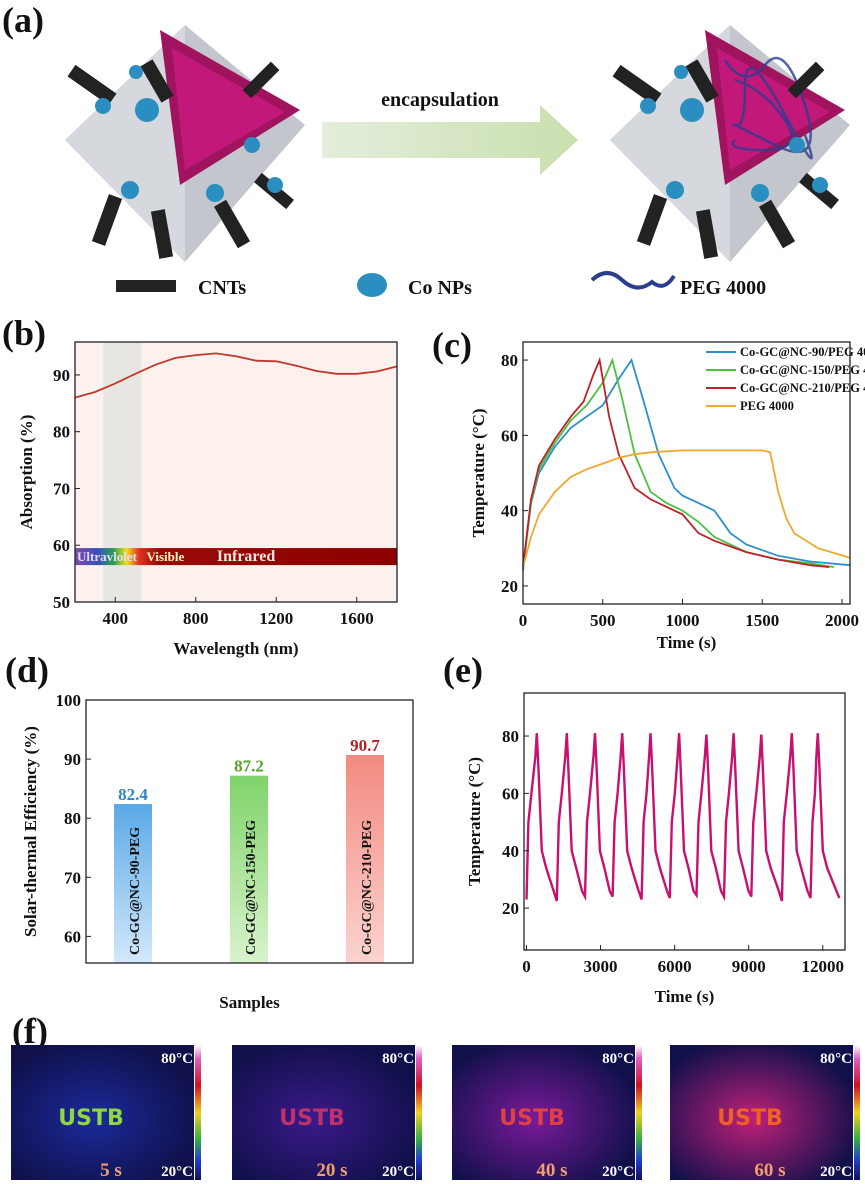 Image resolution: width=865 pixels, height=1184 pixels. What do you see at coordinates (440, 288) in the screenshot?
I see `legend-co-nps: Co NPs` at bounding box center [440, 288].